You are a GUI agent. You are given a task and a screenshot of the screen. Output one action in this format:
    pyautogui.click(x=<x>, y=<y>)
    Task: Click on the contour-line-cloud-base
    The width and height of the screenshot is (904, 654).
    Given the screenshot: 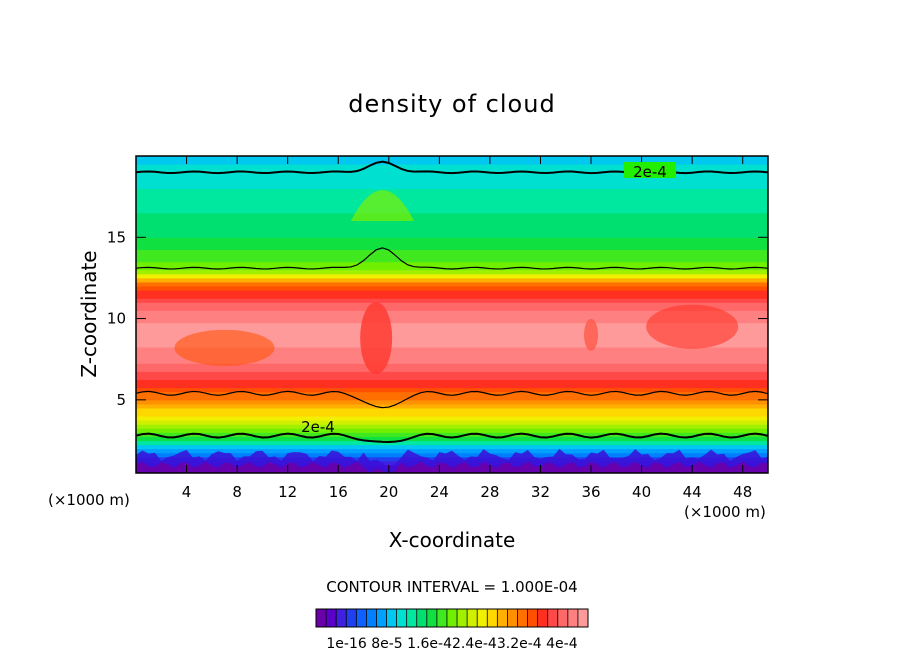 What is the action you would take?
    pyautogui.click(x=452, y=399)
    